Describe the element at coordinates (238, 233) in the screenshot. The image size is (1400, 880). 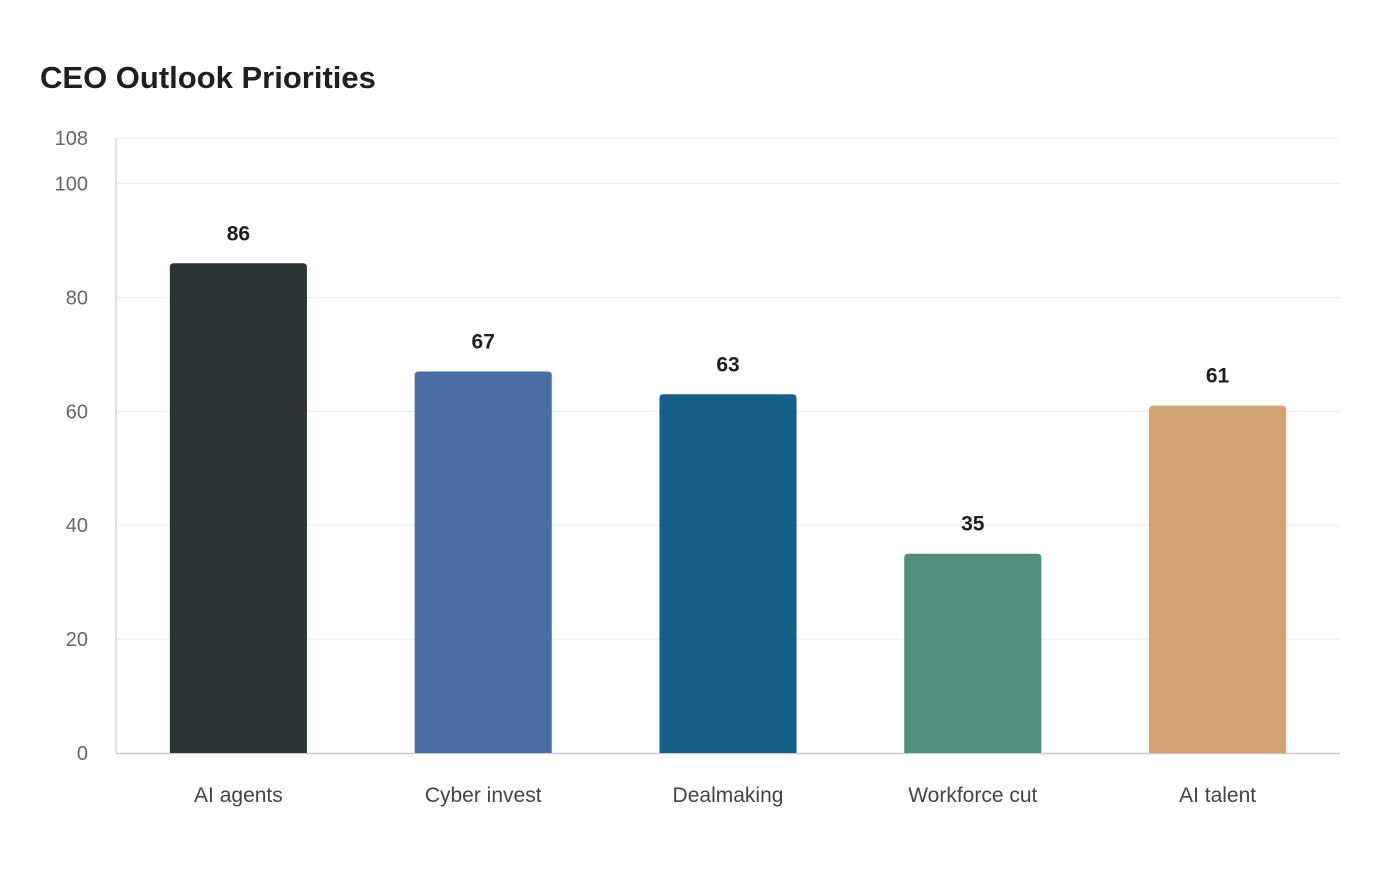
I see `data-label: 86` at that location.